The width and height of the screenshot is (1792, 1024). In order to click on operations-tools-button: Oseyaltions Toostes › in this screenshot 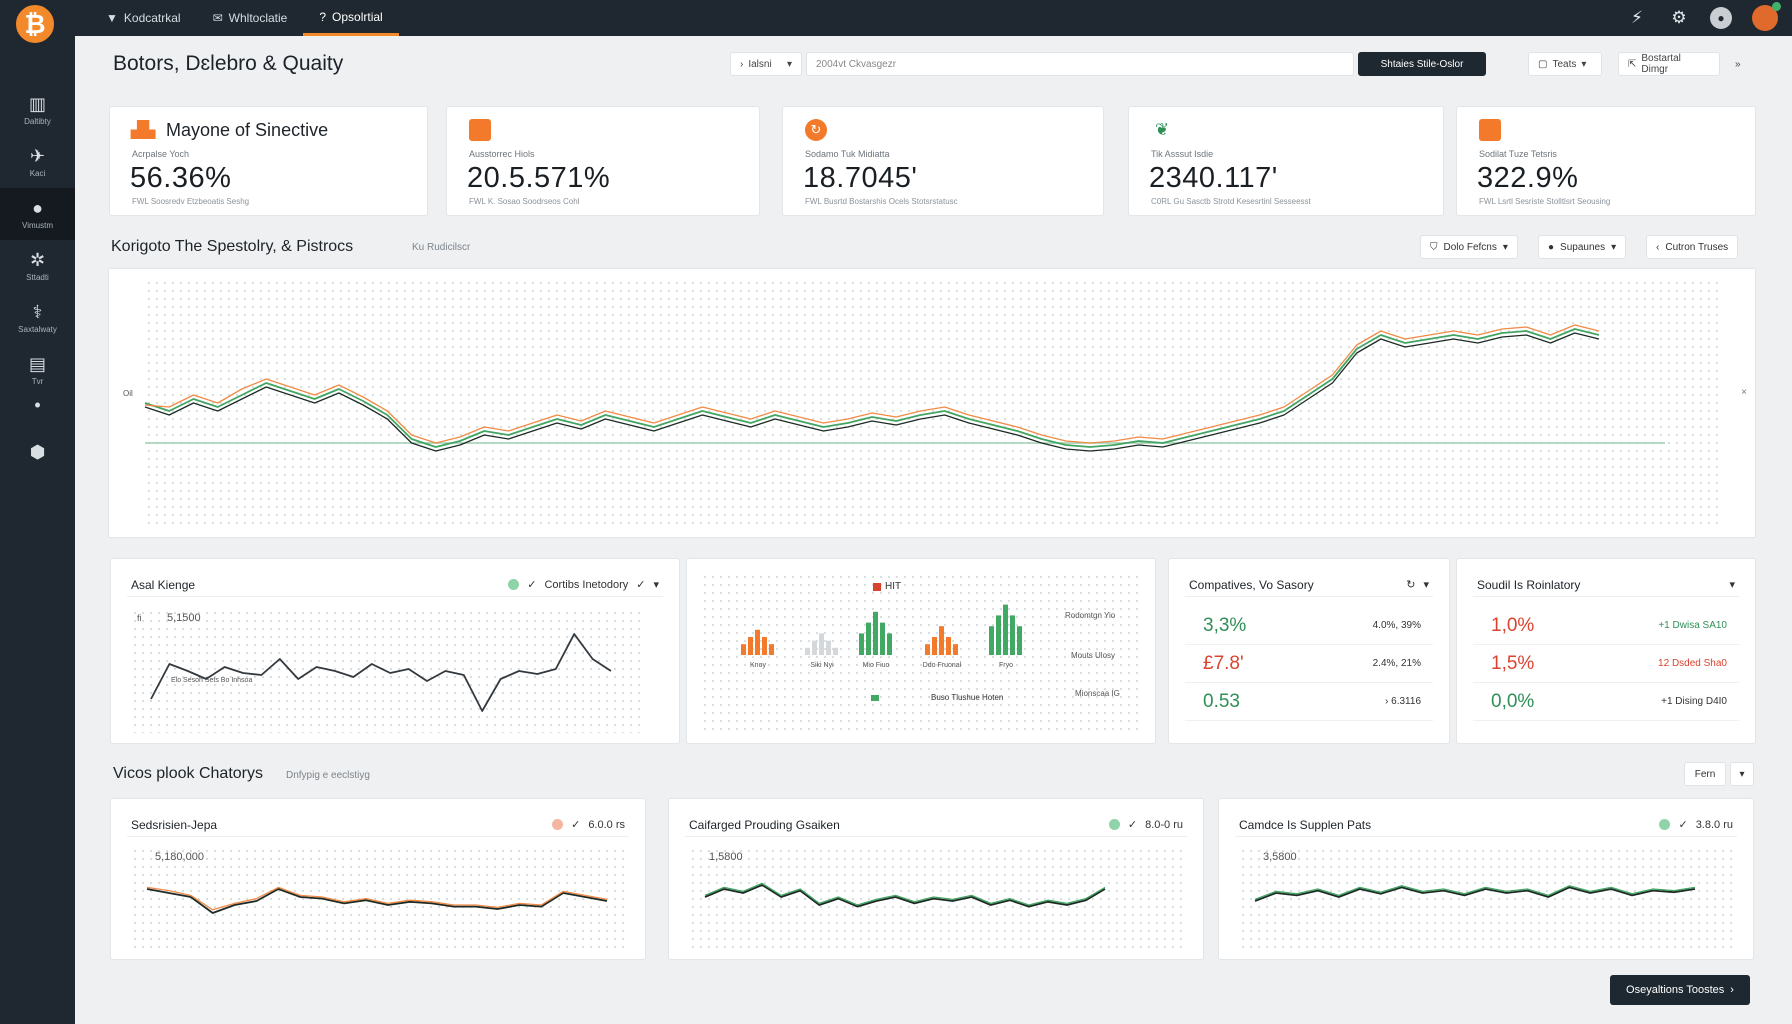, I will do `click(1680, 990)`.